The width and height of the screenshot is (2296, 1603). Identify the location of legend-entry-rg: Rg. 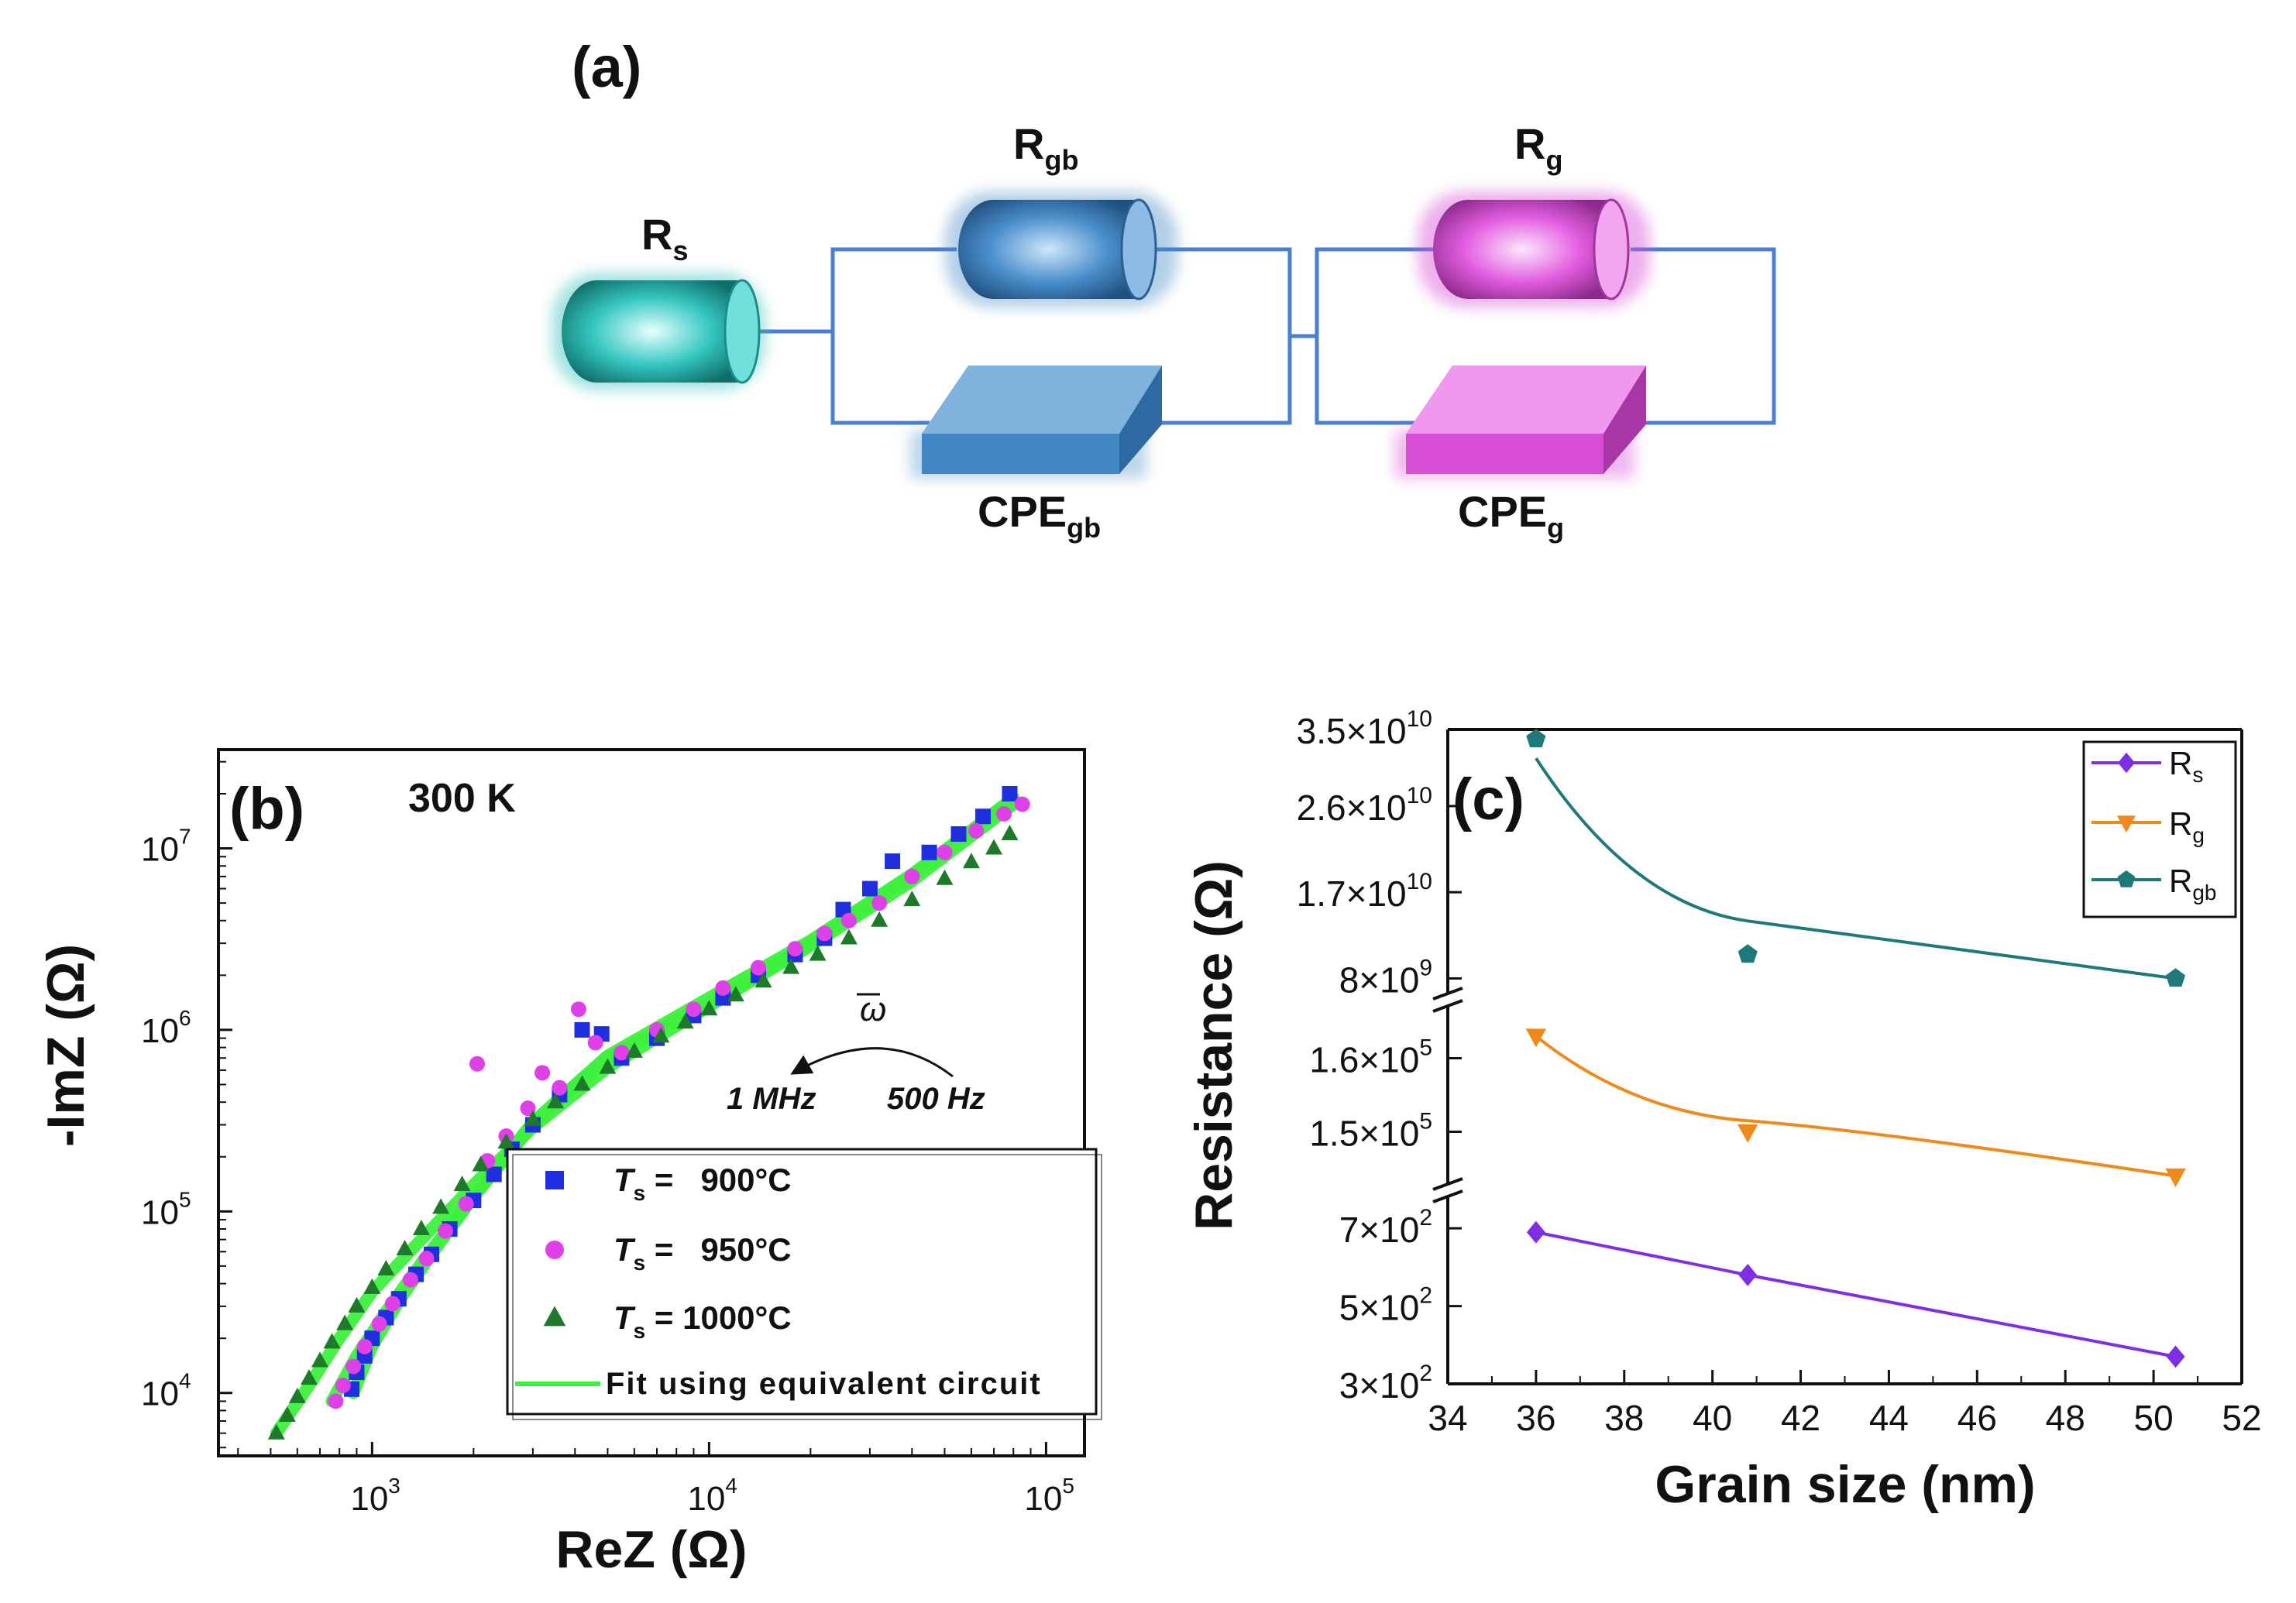
(2187, 826).